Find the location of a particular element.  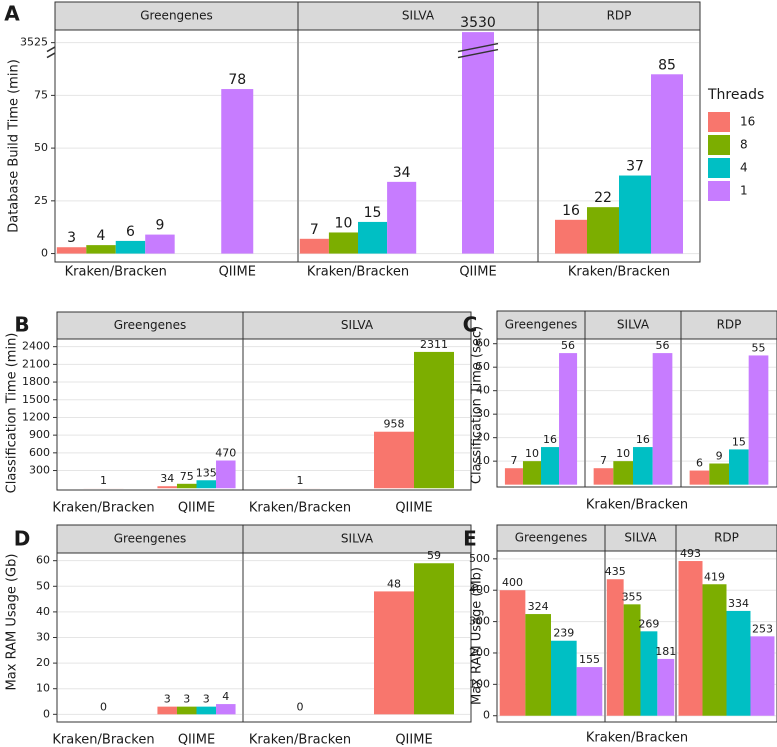

value-label: 48 is located at coordinates (394, 583).